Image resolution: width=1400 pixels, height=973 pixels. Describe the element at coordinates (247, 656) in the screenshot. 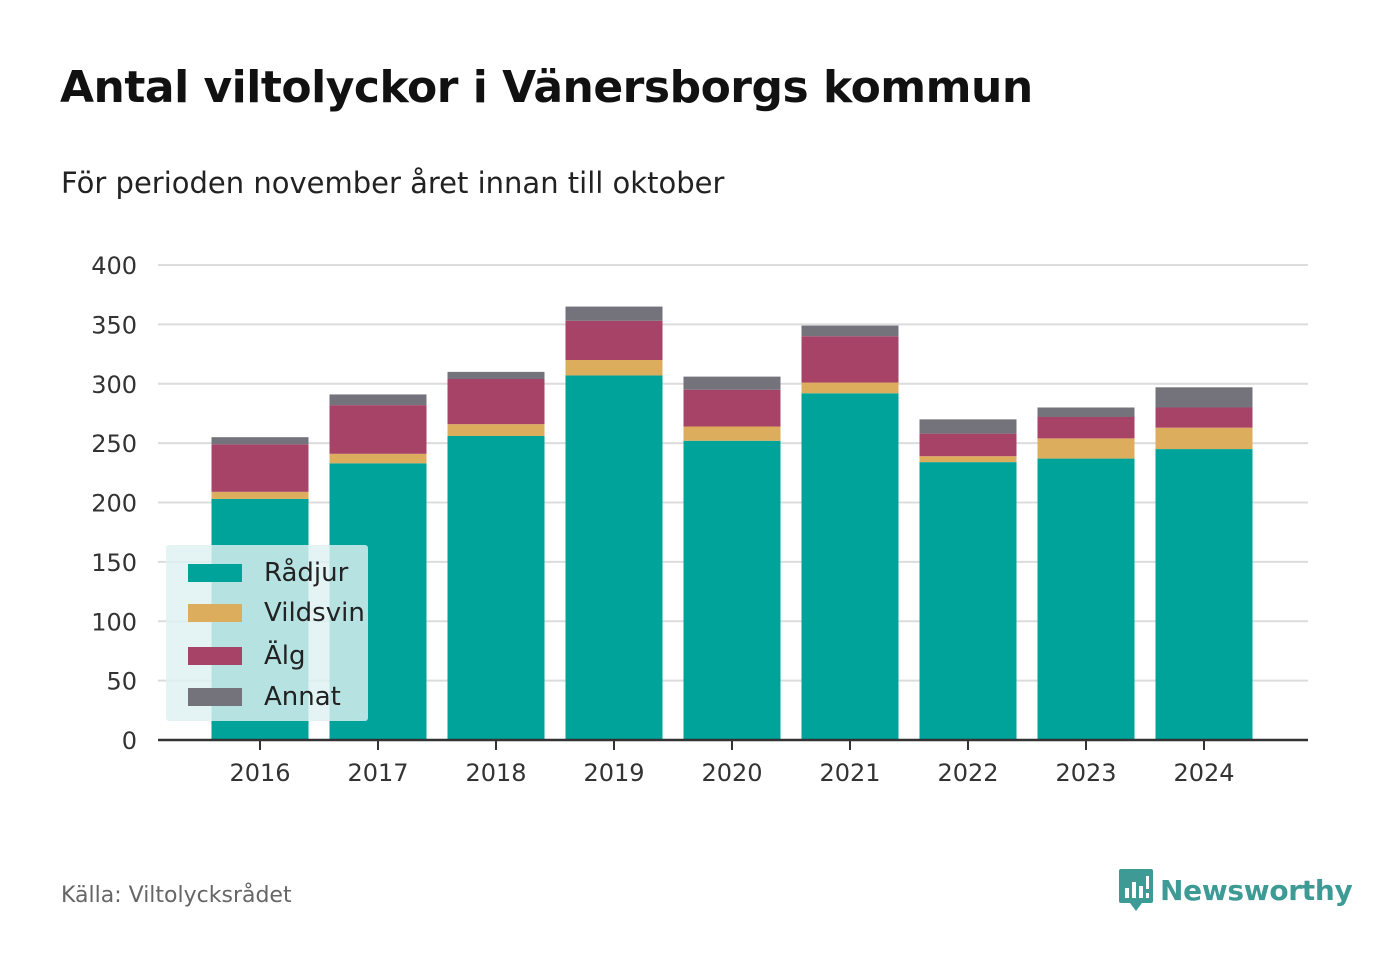

I see `legend-item-alg: Älg` at that location.